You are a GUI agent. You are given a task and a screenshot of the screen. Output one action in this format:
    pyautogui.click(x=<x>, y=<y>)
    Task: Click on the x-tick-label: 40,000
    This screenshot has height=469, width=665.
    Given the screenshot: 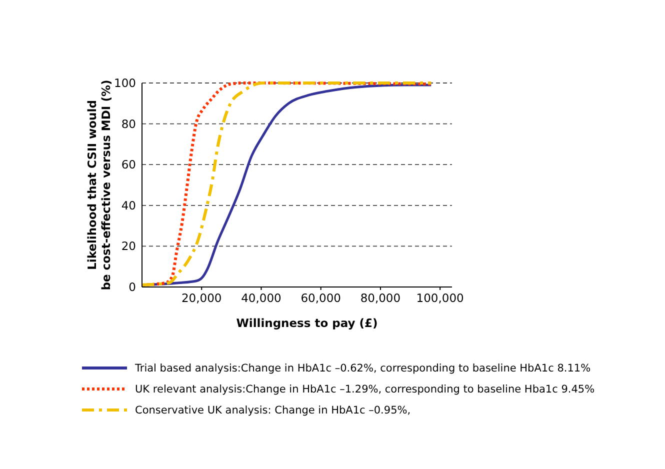 What is the action you would take?
    pyautogui.click(x=261, y=298)
    